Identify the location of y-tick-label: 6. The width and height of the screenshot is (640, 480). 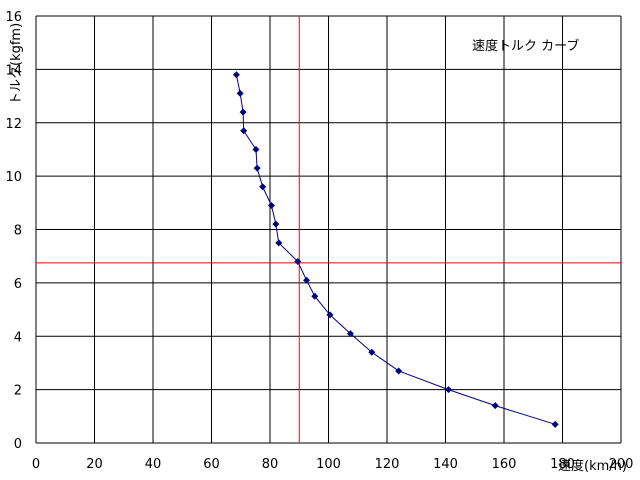
(18, 284).